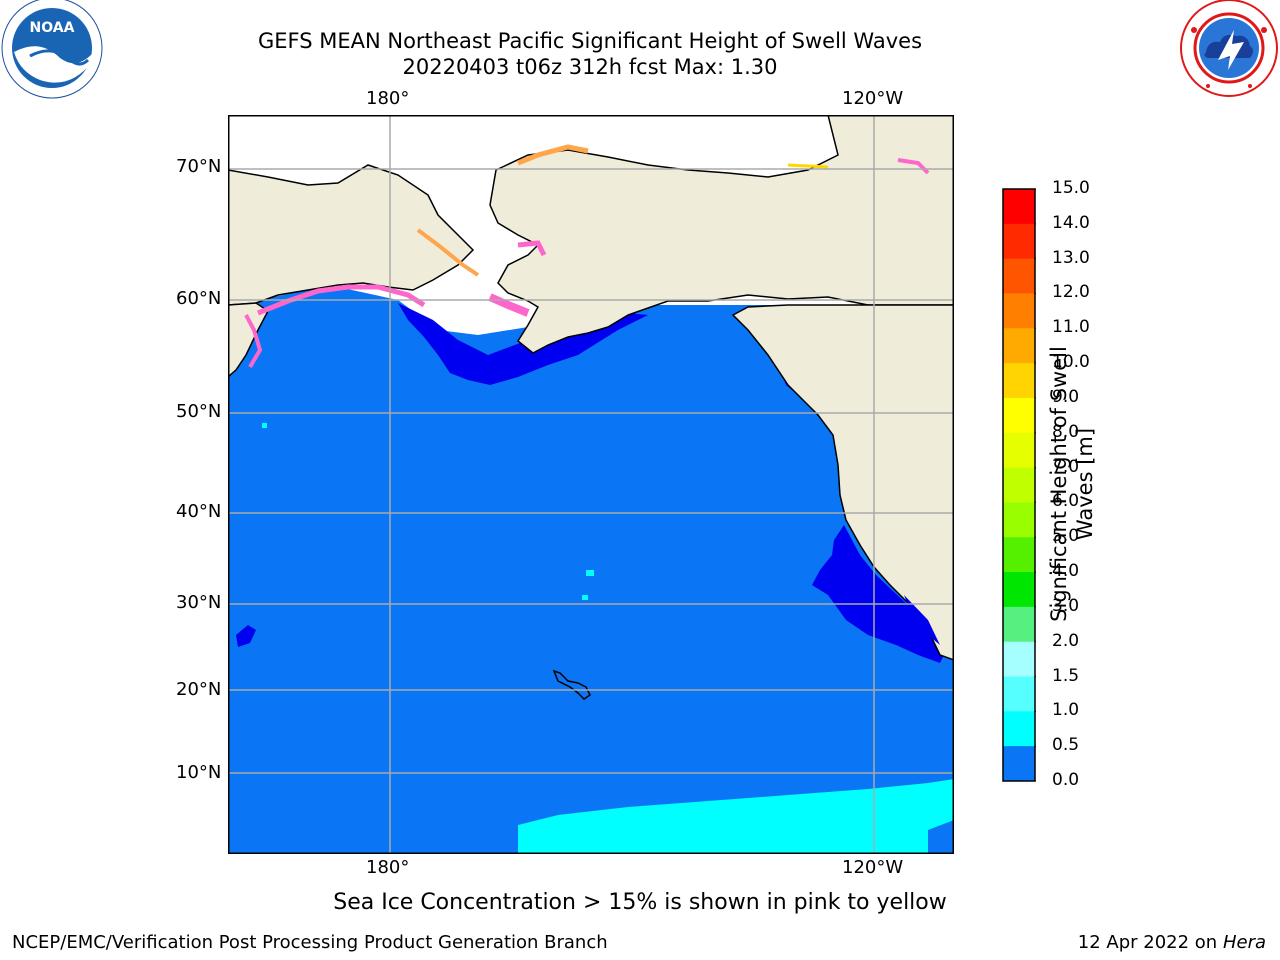 This screenshot has width=1280, height=960. What do you see at coordinates (1072, 484) in the screenshot?
I see `colorbar-title: Significant Height of Swell Waves [m]` at bounding box center [1072, 484].